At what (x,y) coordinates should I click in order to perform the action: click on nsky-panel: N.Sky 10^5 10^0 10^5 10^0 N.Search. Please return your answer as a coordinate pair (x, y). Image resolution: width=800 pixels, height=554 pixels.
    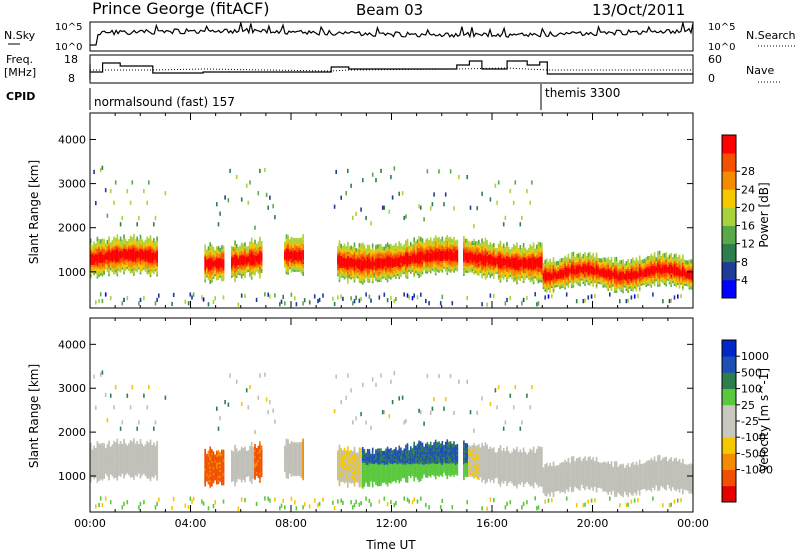
    Looking at the image, I should click on (400, 37).